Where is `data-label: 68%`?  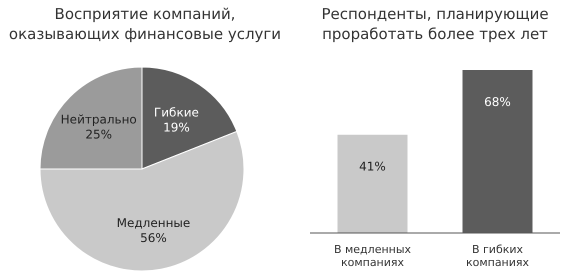 data-label: 68% is located at coordinates (497, 102).